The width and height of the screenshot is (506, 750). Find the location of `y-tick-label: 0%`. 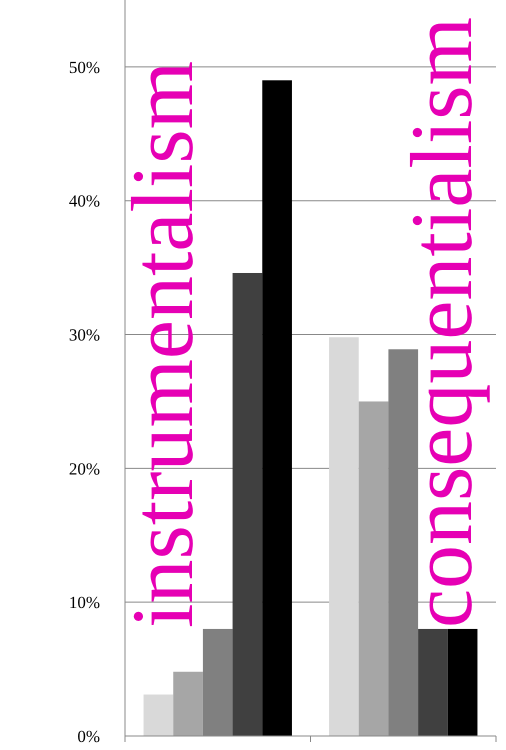

y-tick-label: 0% is located at coordinates (88, 736).